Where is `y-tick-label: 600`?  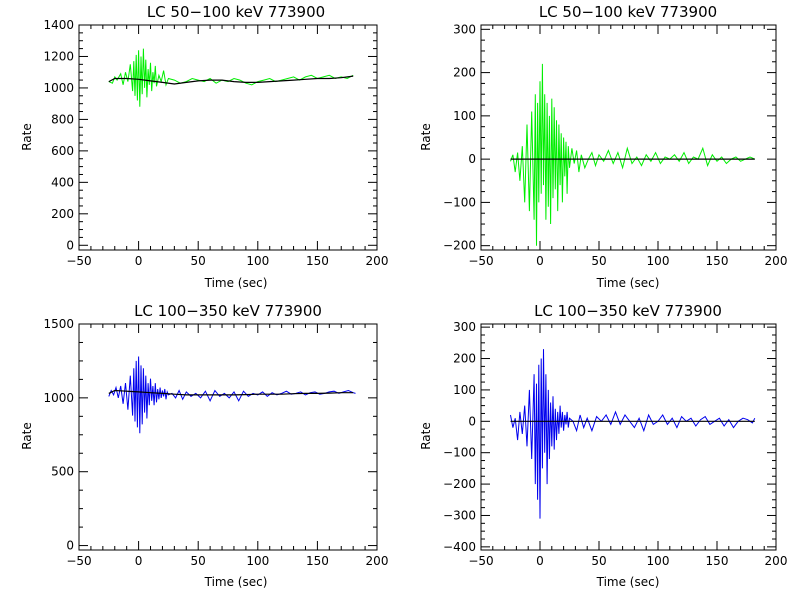
y-tick-label: 600 is located at coordinates (62, 151).